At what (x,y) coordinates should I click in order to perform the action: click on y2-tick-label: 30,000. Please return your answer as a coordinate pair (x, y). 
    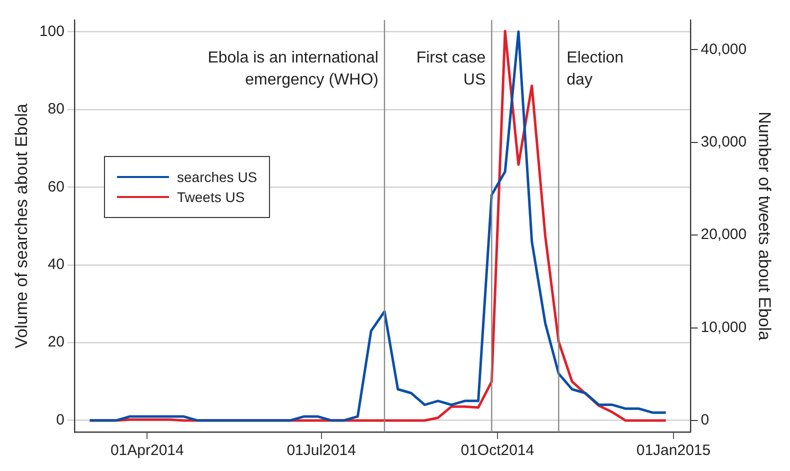
    Looking at the image, I should click on (723, 142).